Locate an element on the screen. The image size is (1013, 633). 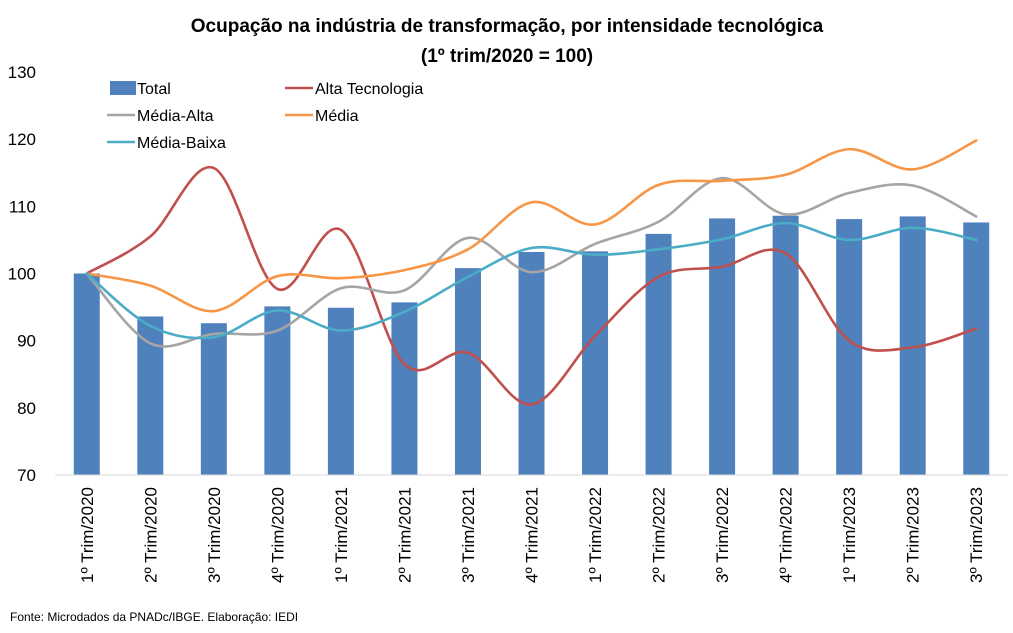
y-axis: 70 80 90 100 110 120 130 is located at coordinates (22, 274).